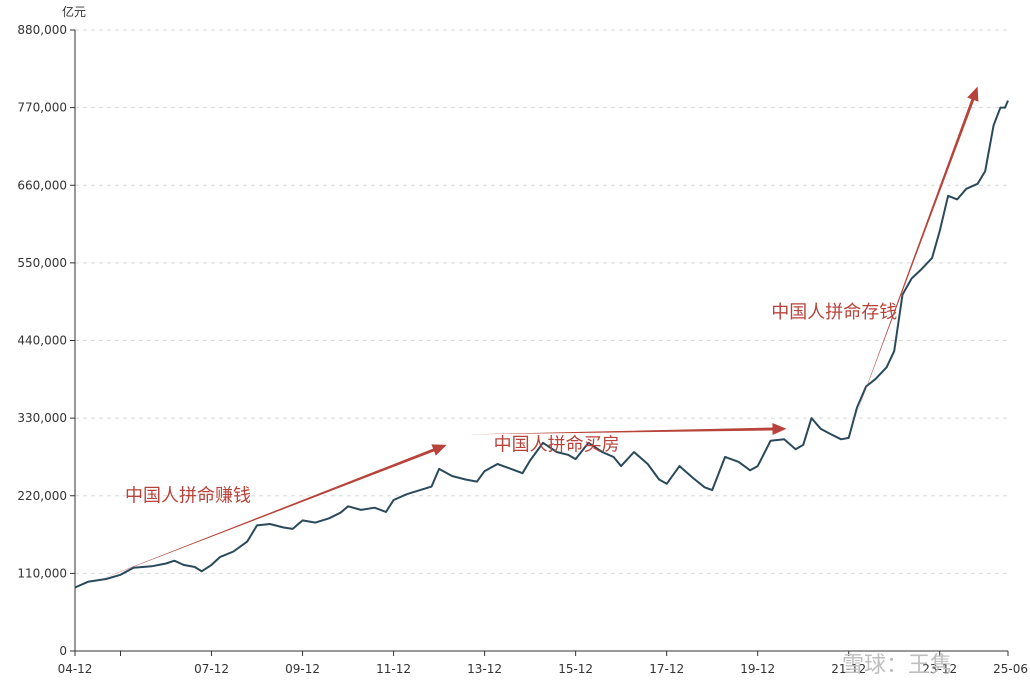  Describe the element at coordinates (757, 669) in the screenshot. I see `x-tick-label: 19-12` at that location.